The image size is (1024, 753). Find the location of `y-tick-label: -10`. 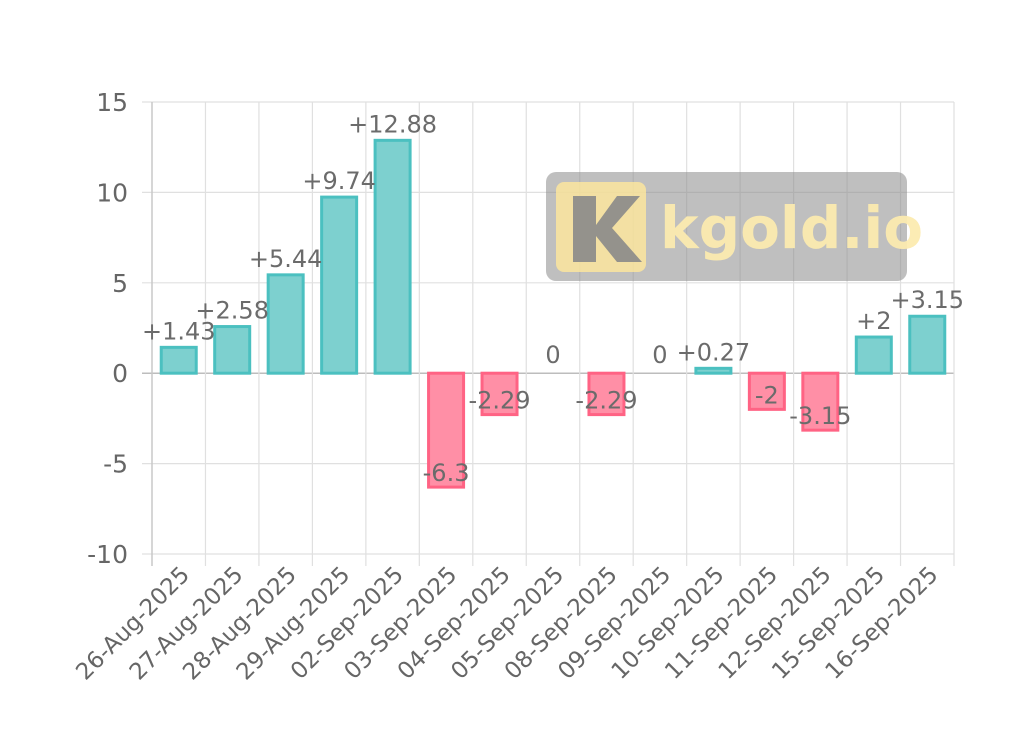

y-tick-label: -10 is located at coordinates (107, 554).